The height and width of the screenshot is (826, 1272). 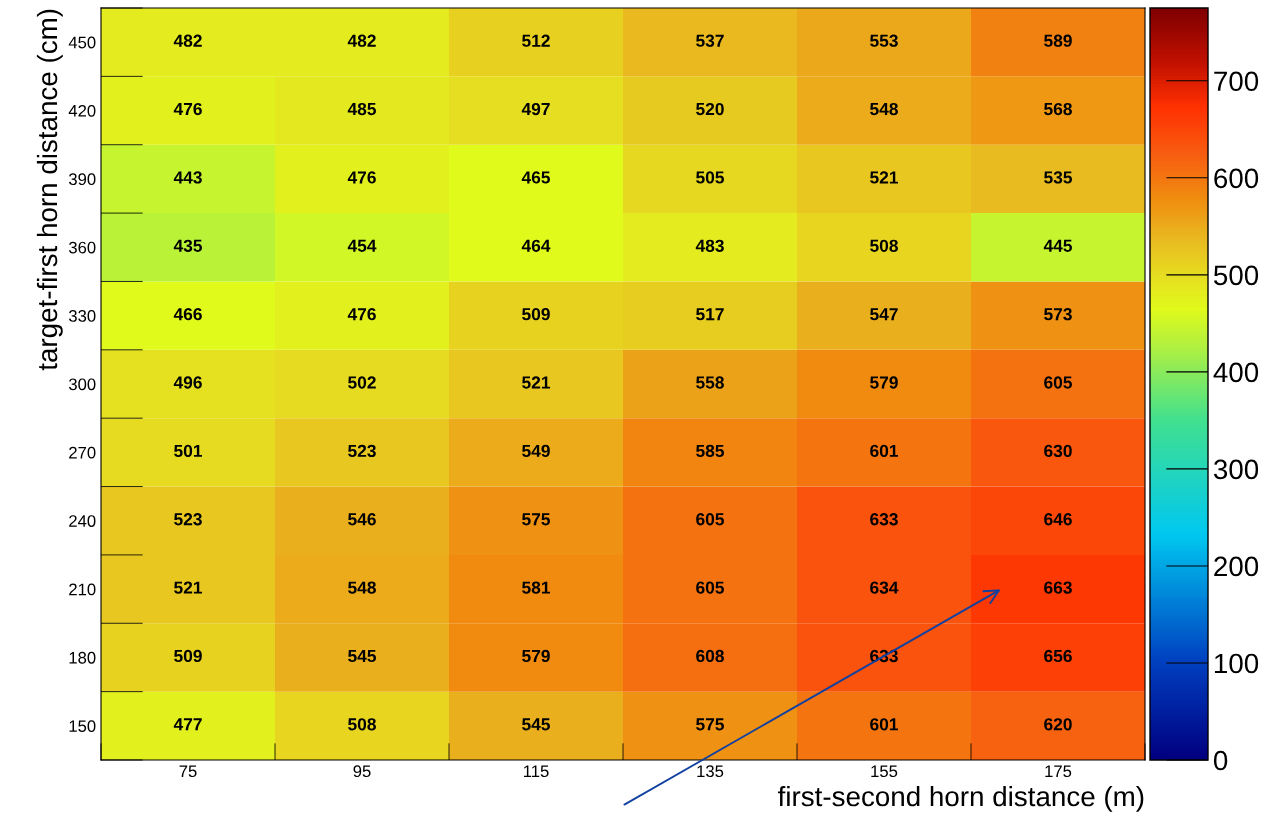 I want to click on y-tick-label: 240, so click(x=82, y=521).